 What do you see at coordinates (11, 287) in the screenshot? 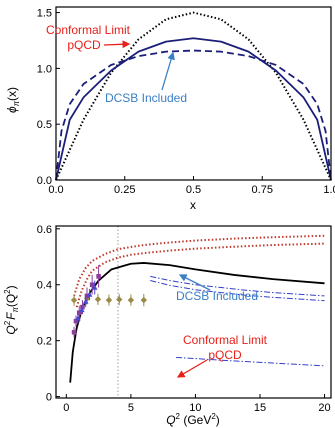
I see `bottom-y-label-arg-close: )` at bounding box center [11, 287].